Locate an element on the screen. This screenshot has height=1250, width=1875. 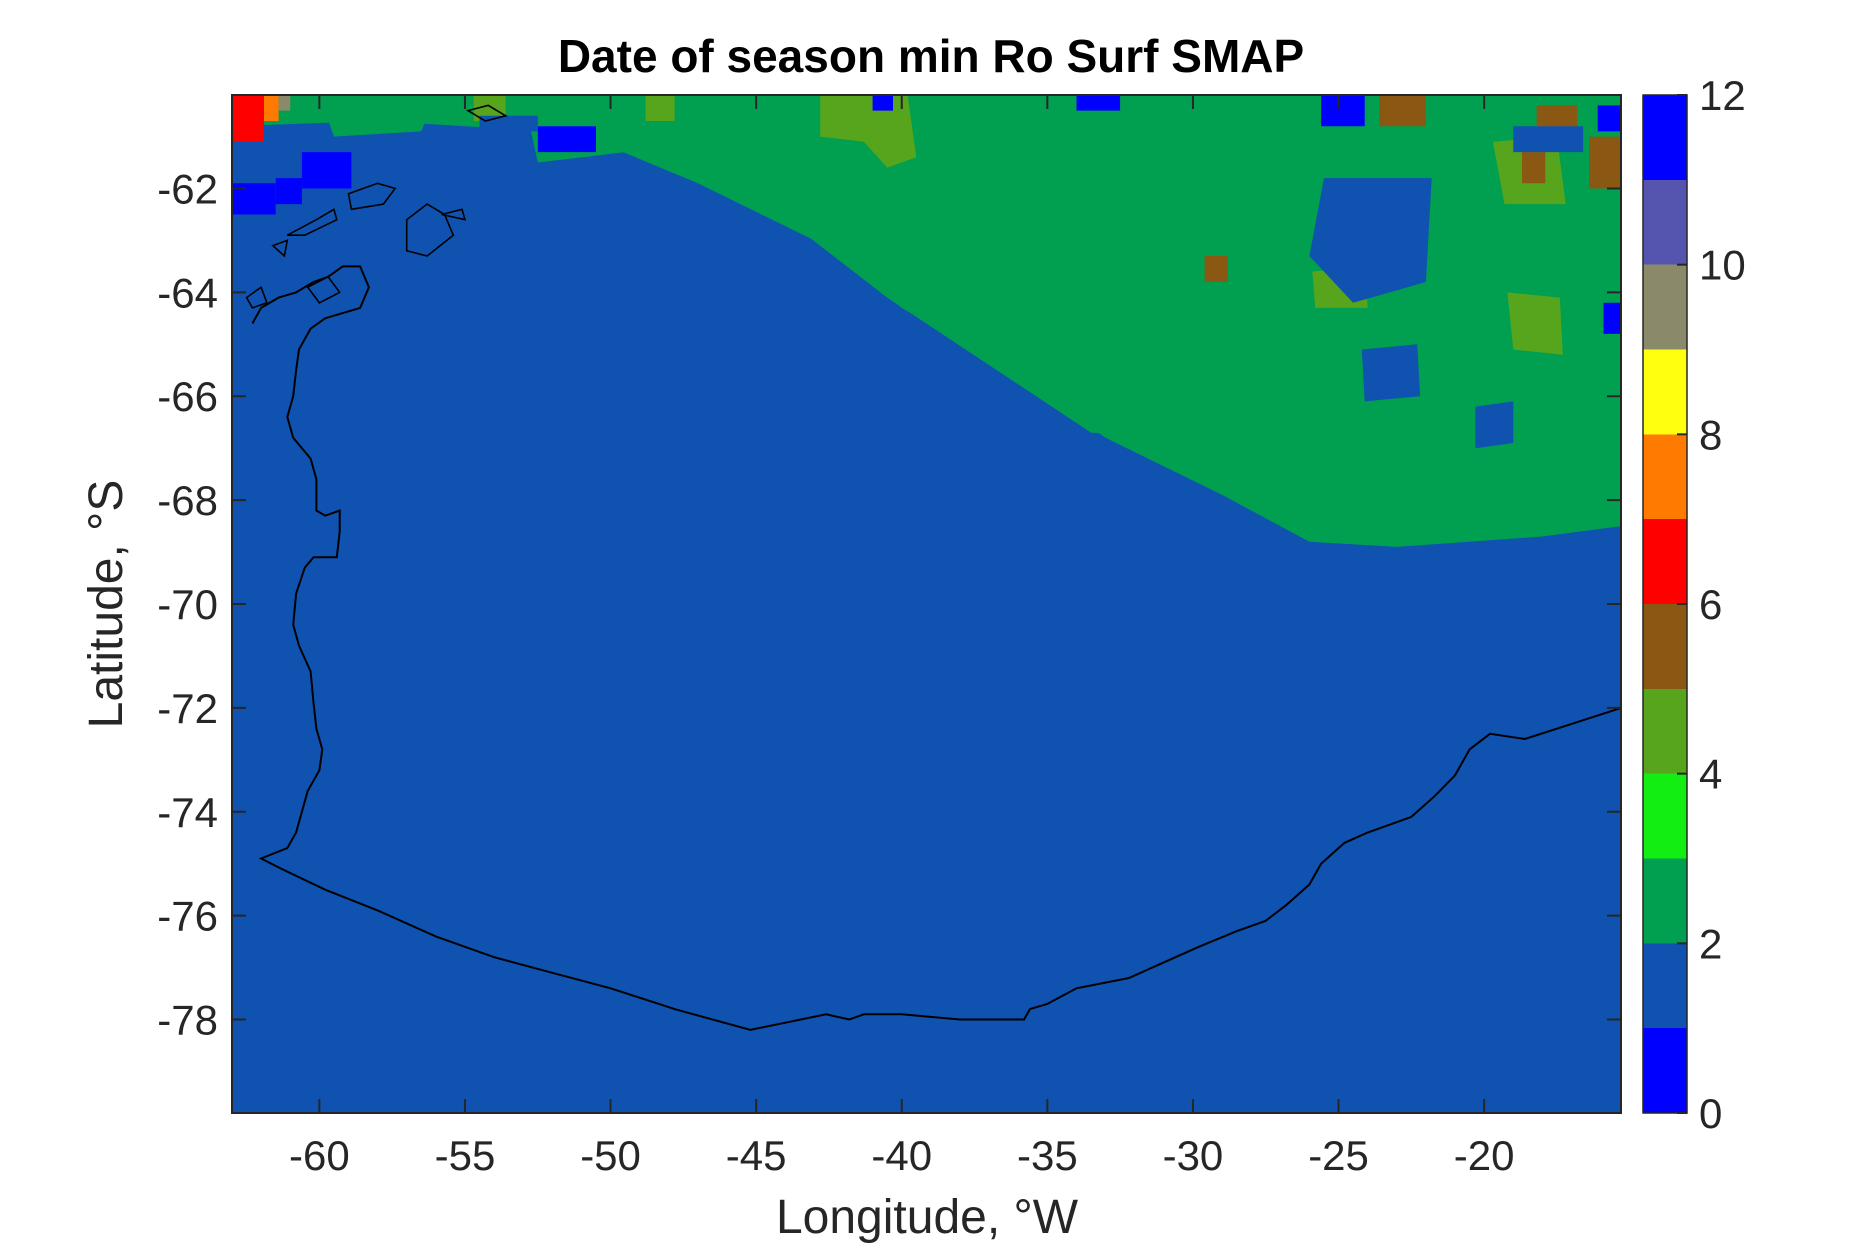
x-axis-label: Longitude, °W is located at coordinates (927, 1217).